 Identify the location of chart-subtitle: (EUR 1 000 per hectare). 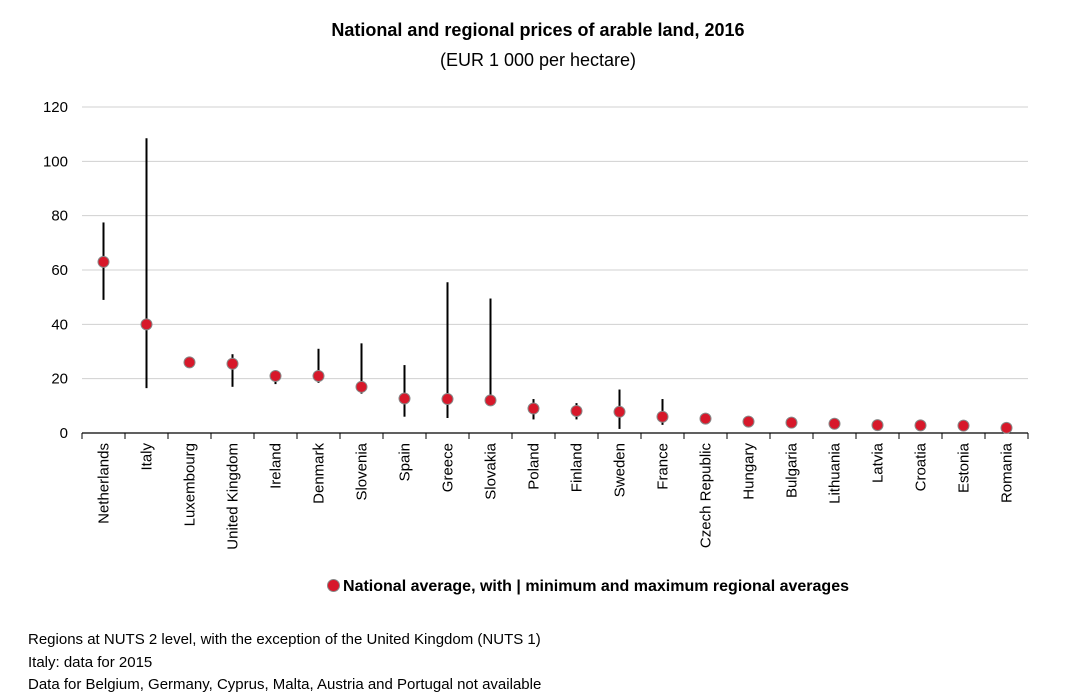
(538, 60).